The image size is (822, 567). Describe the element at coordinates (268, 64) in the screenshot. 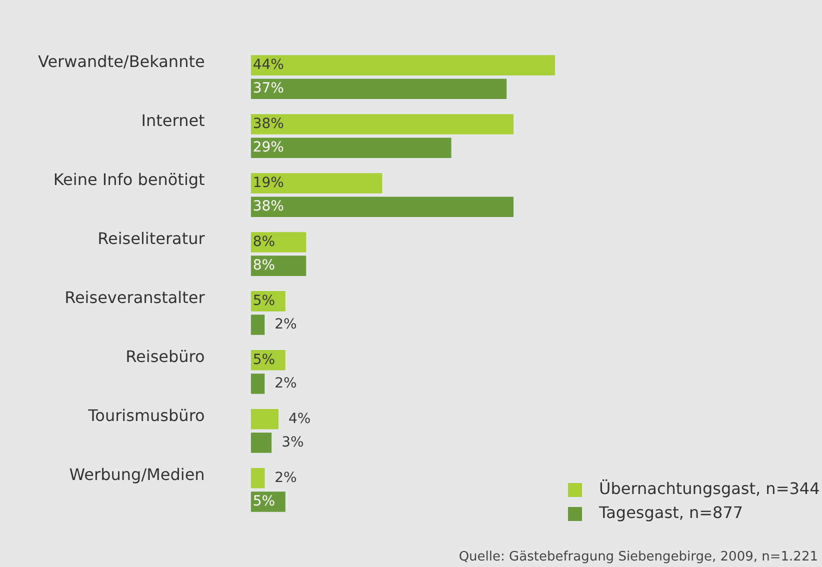

I see `data-label: 44%` at that location.